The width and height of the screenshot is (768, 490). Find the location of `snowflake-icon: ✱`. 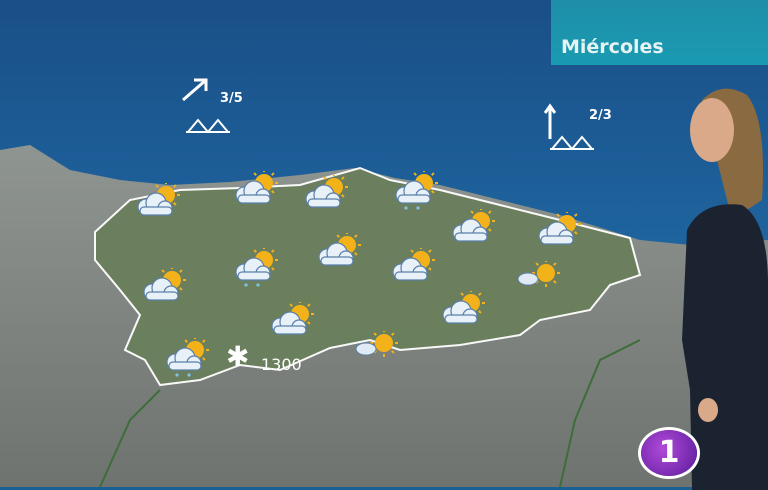

snowflake-icon: ✱ is located at coordinates (238, 356).